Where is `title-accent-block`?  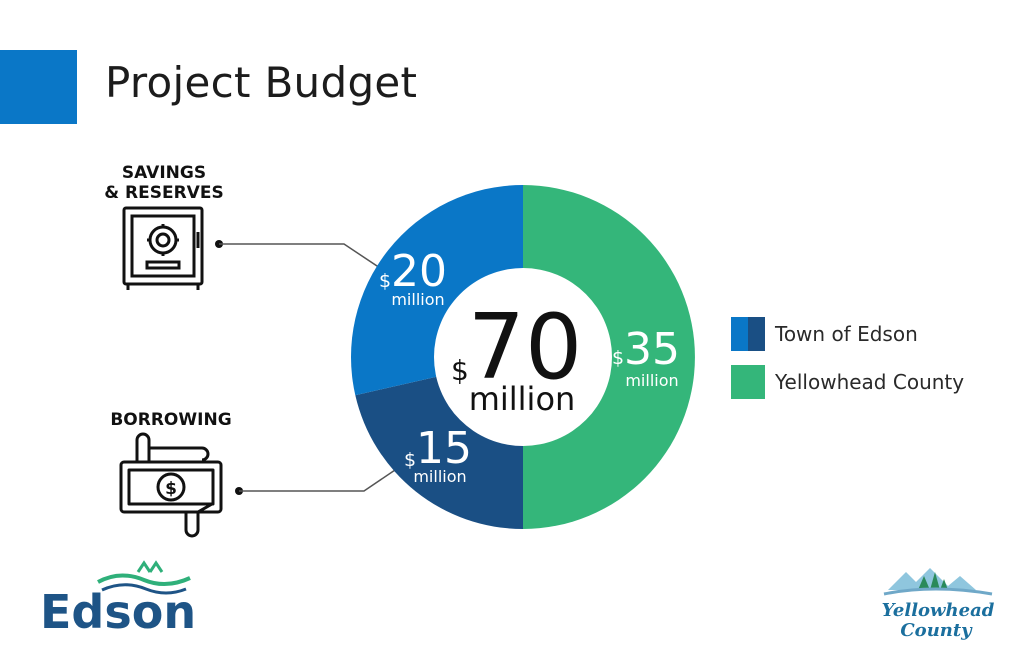 title-accent-block is located at coordinates (38, 87).